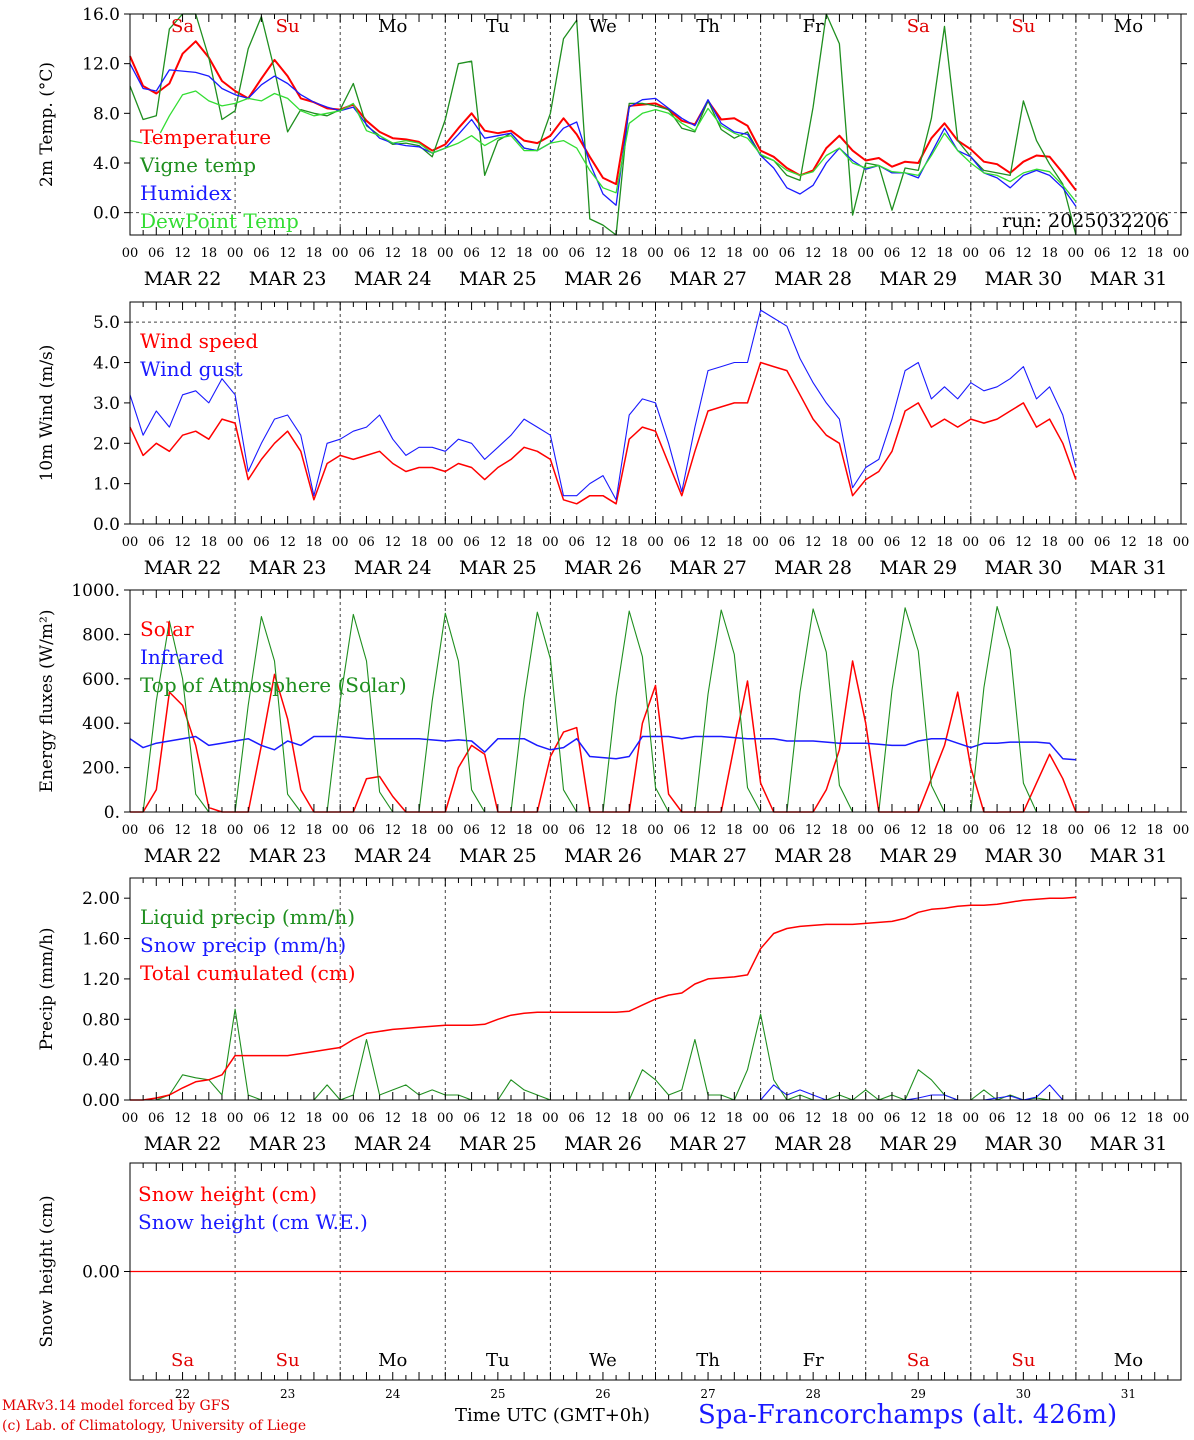 The height and width of the screenshot is (1440, 1194). What do you see at coordinates (393, 856) in the screenshot?
I see `x-date-label: MAR 24` at bounding box center [393, 856].